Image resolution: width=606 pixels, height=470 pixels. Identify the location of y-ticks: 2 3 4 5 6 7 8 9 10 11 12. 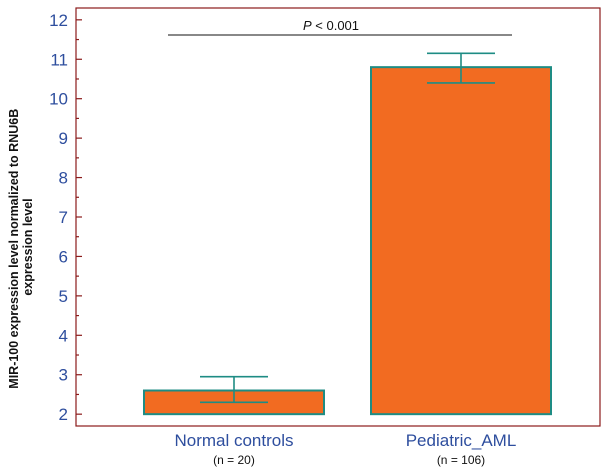
(65, 217).